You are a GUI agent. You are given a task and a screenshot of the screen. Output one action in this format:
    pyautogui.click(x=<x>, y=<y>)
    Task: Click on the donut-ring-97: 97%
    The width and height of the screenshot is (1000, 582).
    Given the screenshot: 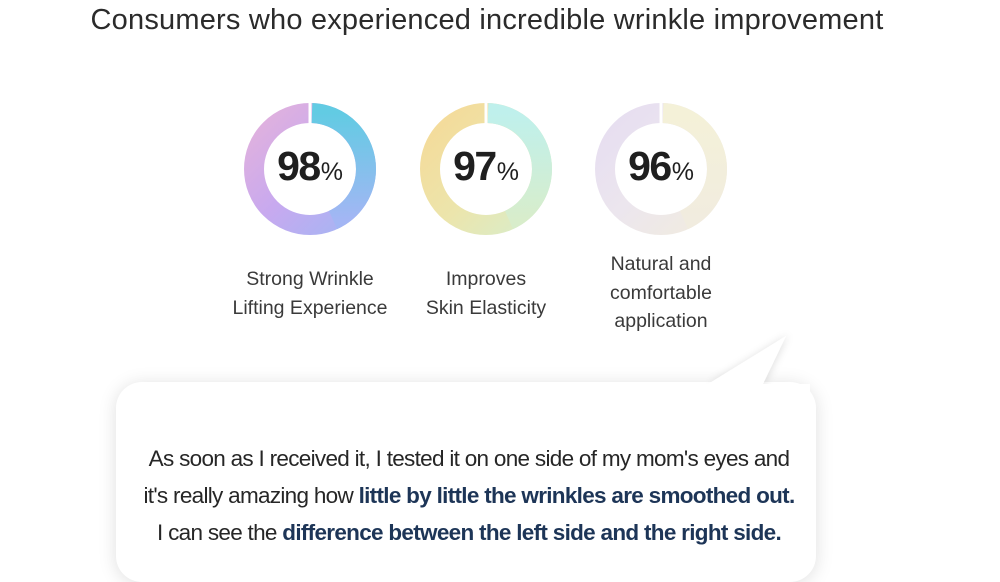 What is the action you would take?
    pyautogui.click(x=486, y=169)
    